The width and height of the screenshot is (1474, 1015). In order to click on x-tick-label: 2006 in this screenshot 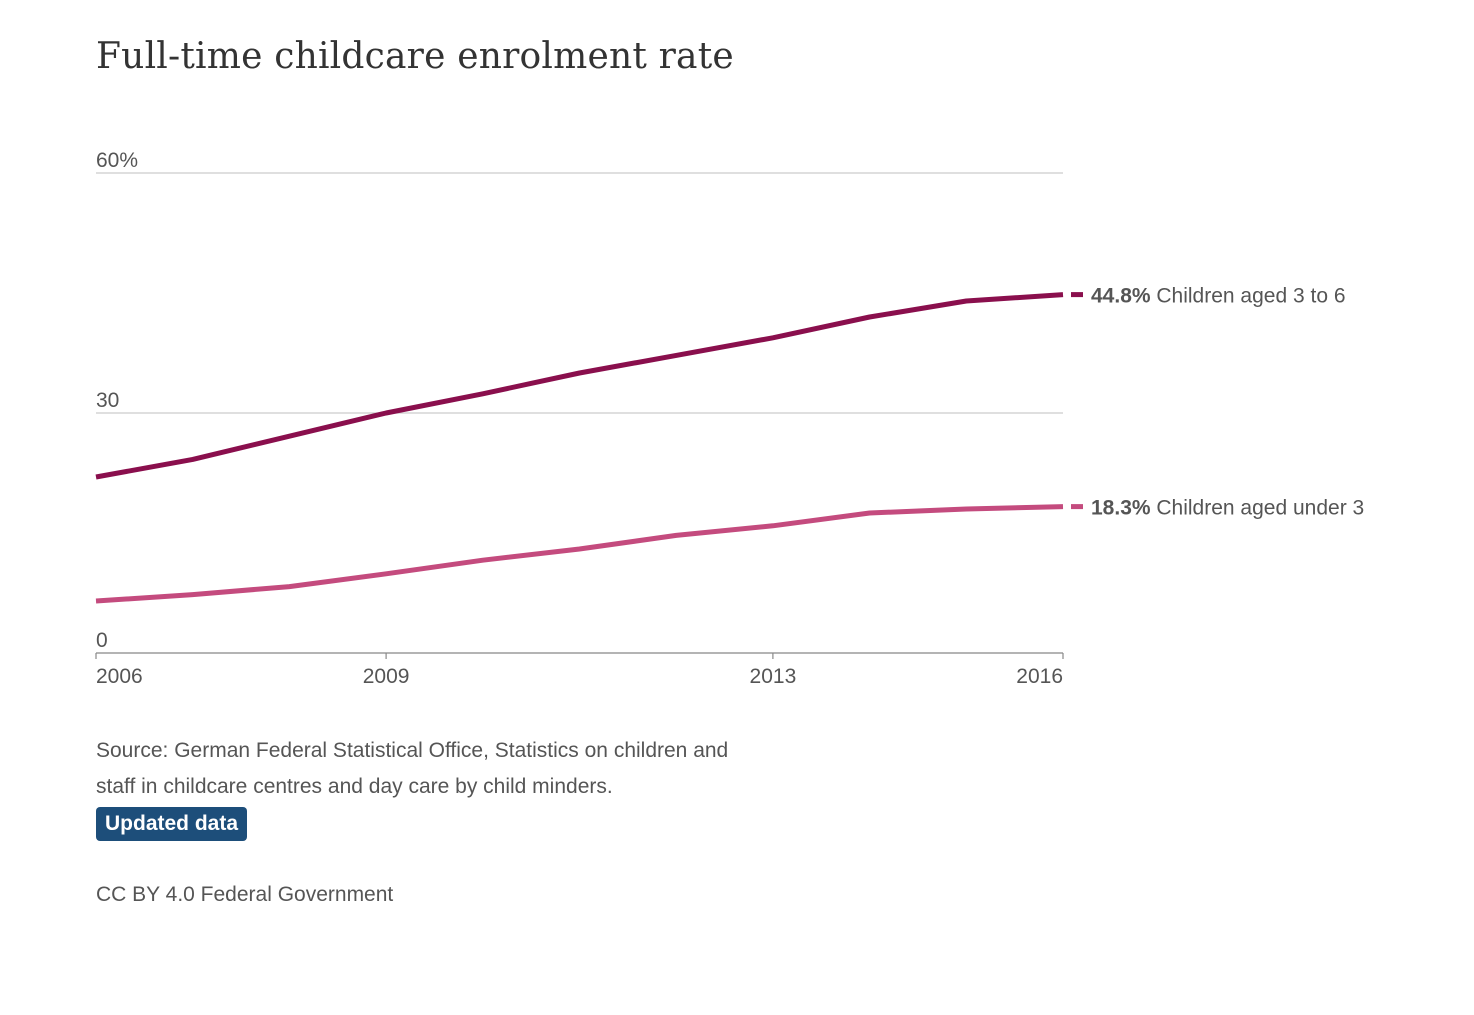, I will do `click(119, 676)`.